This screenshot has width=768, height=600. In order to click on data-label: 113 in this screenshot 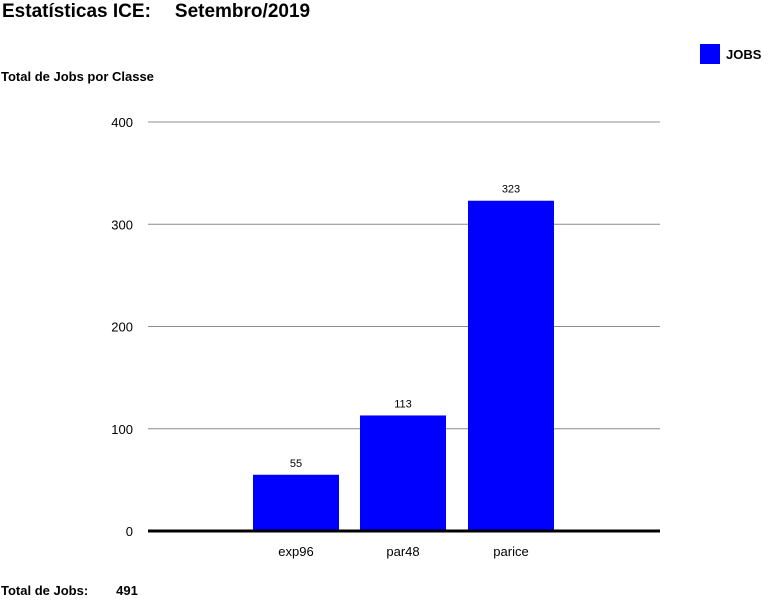, I will do `click(403, 404)`.